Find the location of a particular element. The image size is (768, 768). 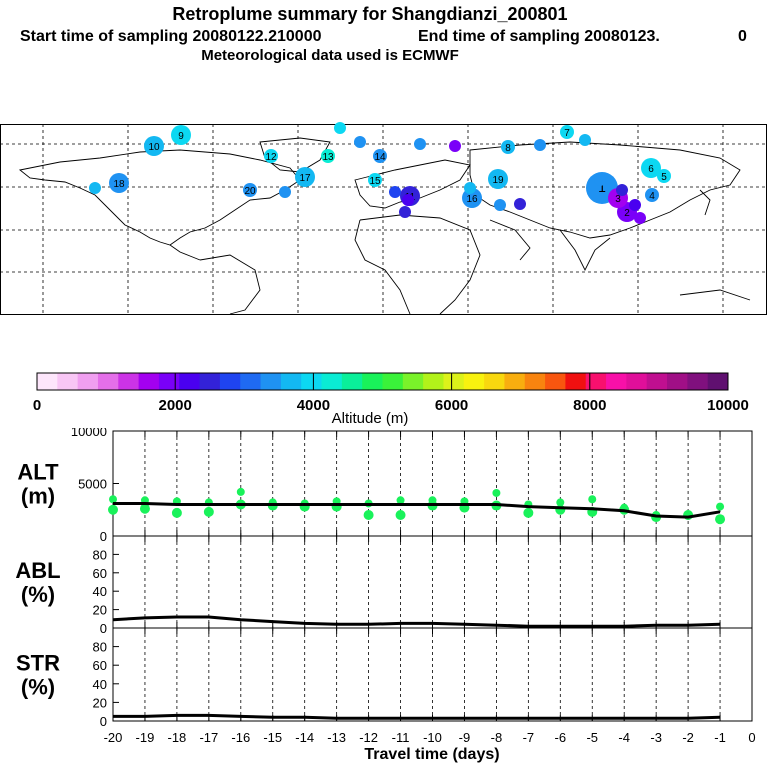

panel-series-line is located at coordinates (417, 716).